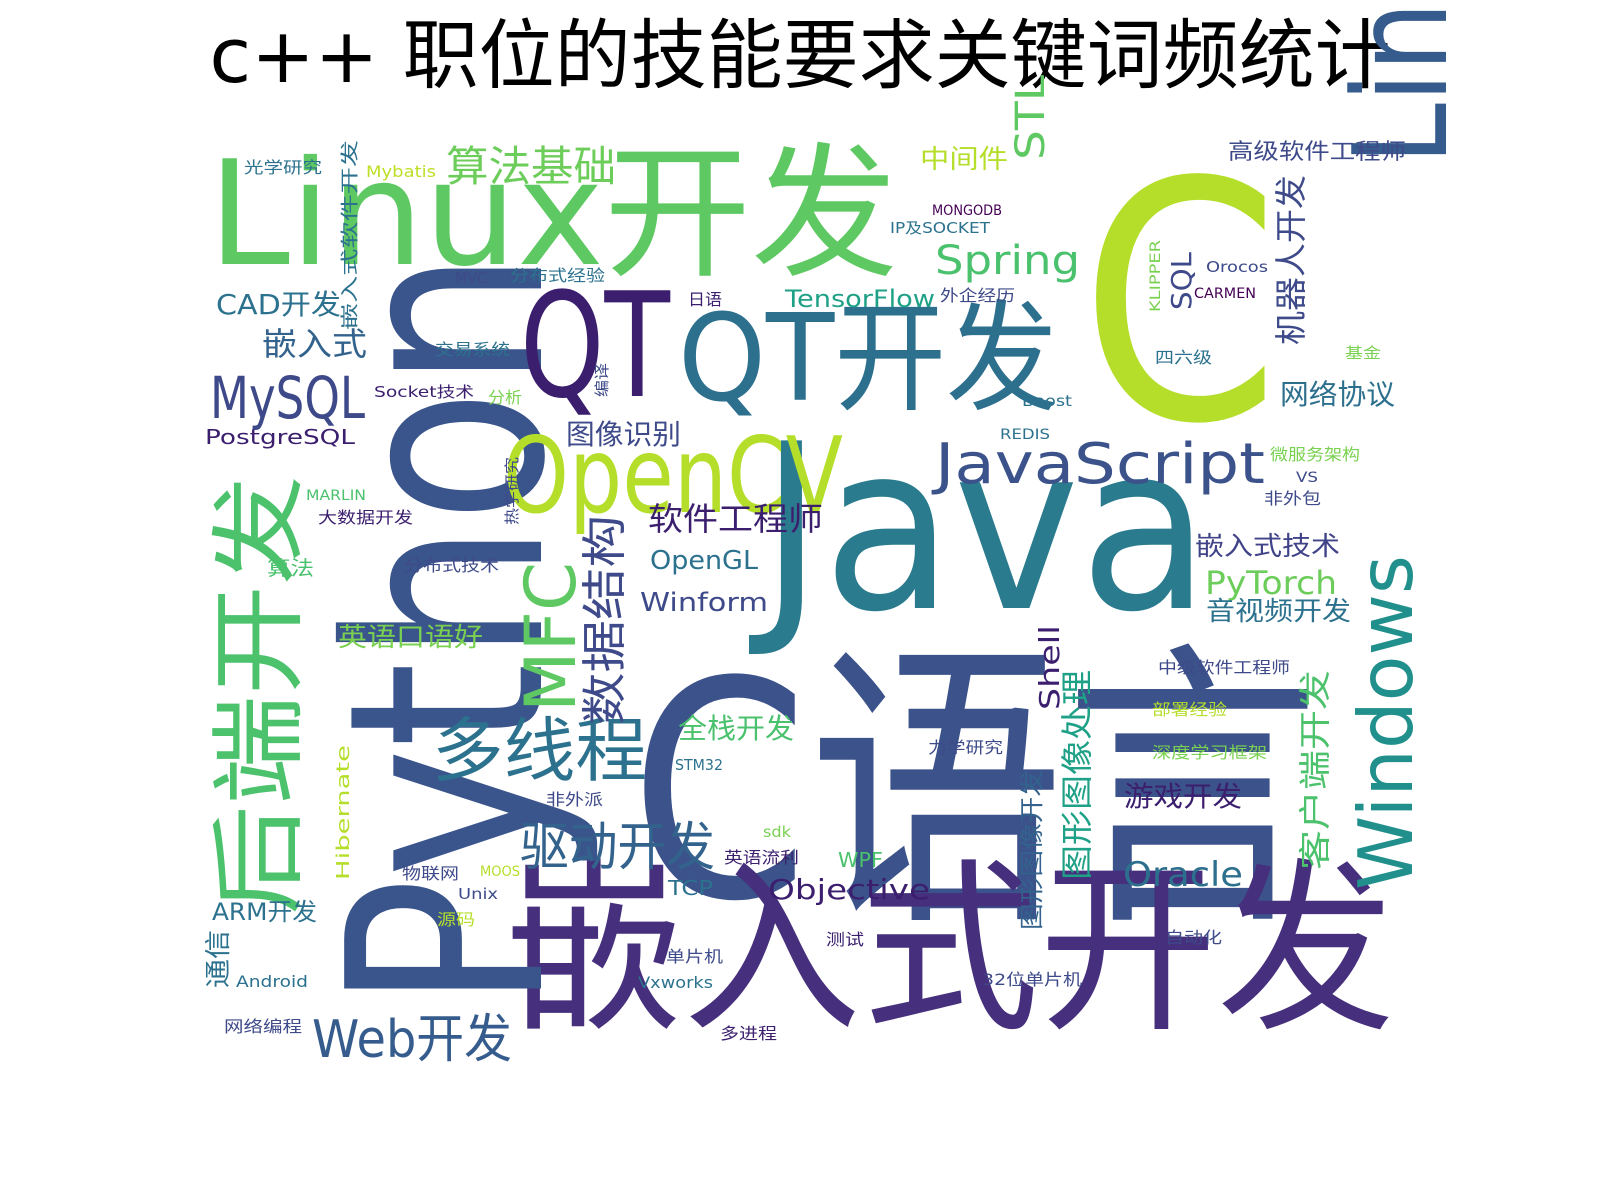 This screenshot has height=1200, width=1600. What do you see at coordinates (604, 620) in the screenshot?
I see `word-15: 数据结构` at bounding box center [604, 620].